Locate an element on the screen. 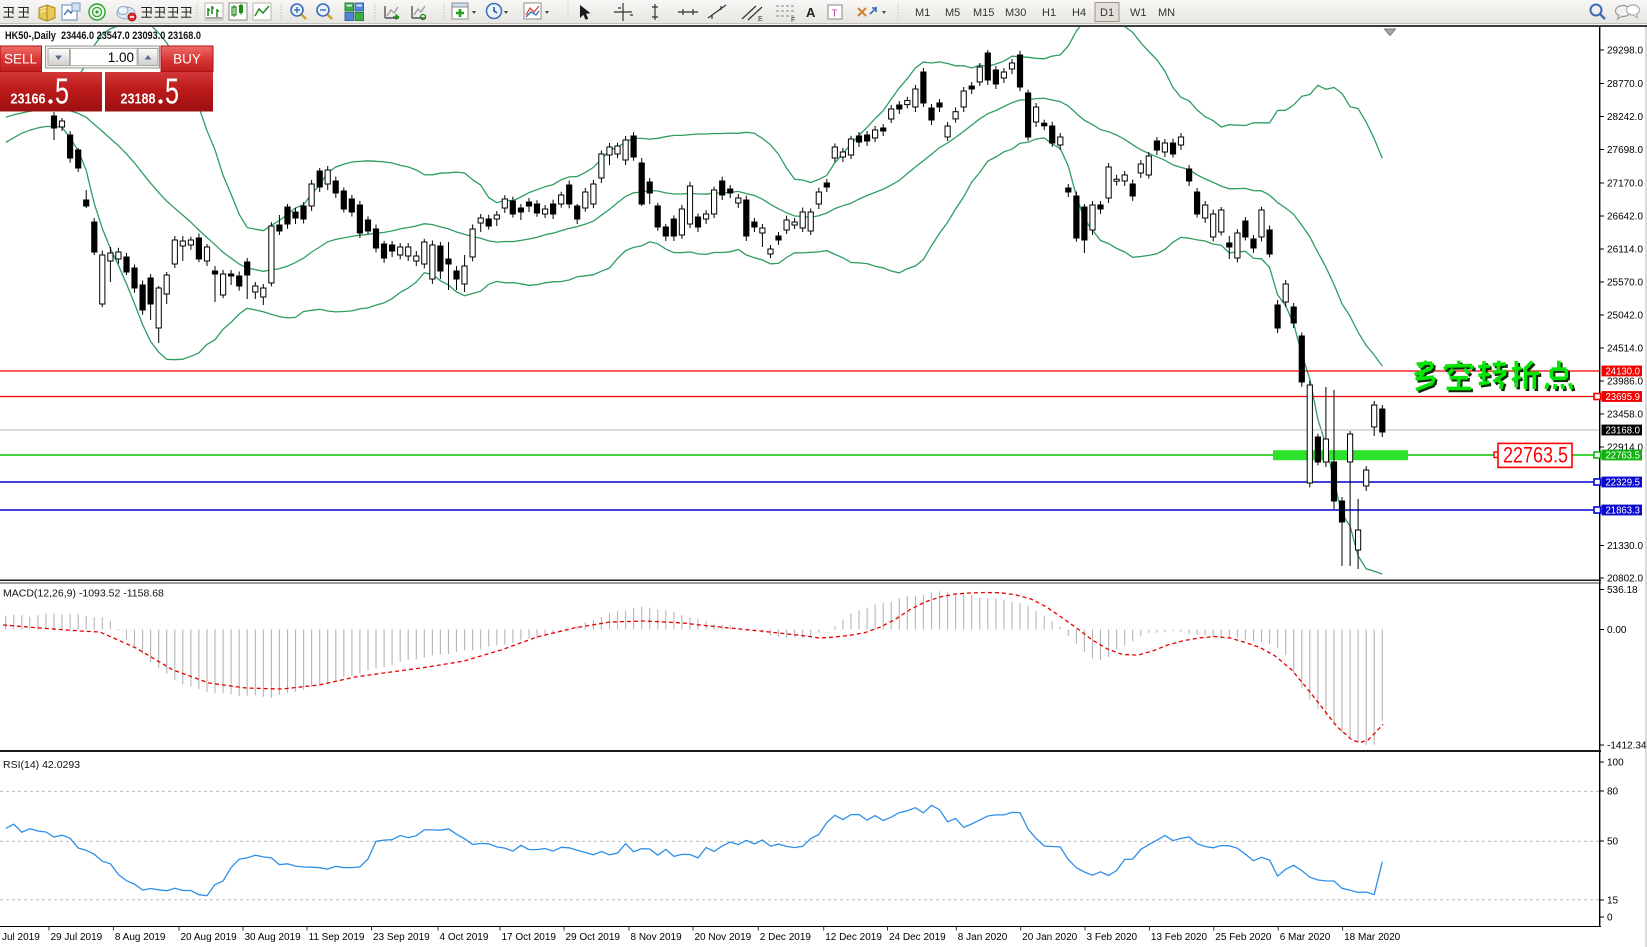 The width and height of the screenshot is (1647, 947). svg-text: 15 is located at coordinates (1613, 901).